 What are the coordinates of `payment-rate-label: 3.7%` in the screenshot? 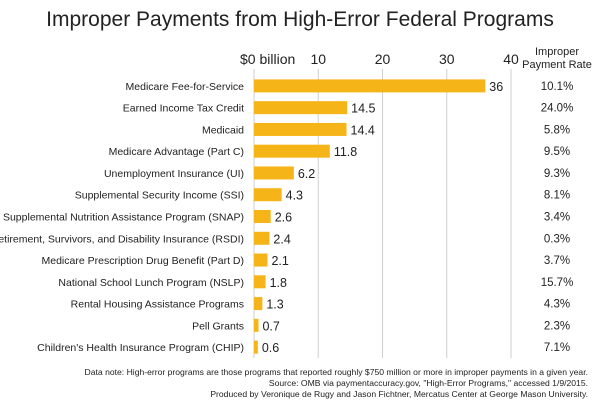 It's located at (557, 261).